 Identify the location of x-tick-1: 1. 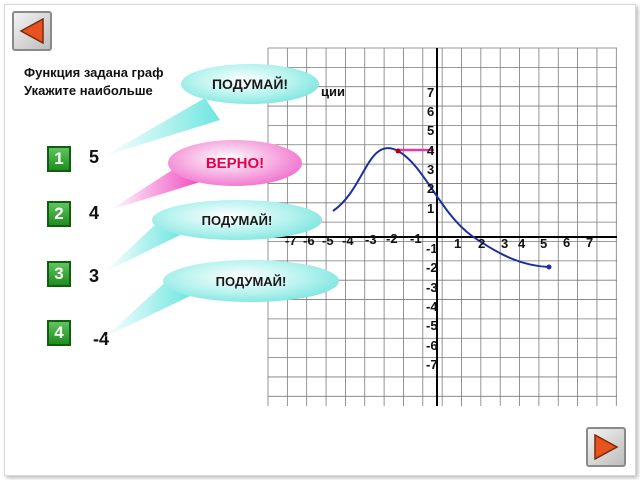
(457, 243).